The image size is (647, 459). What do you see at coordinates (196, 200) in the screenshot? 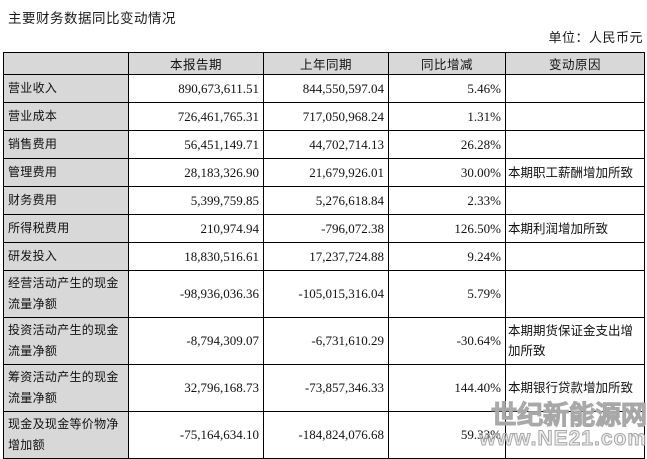
I see `current-value: 5,399,759.85` at bounding box center [196, 200].